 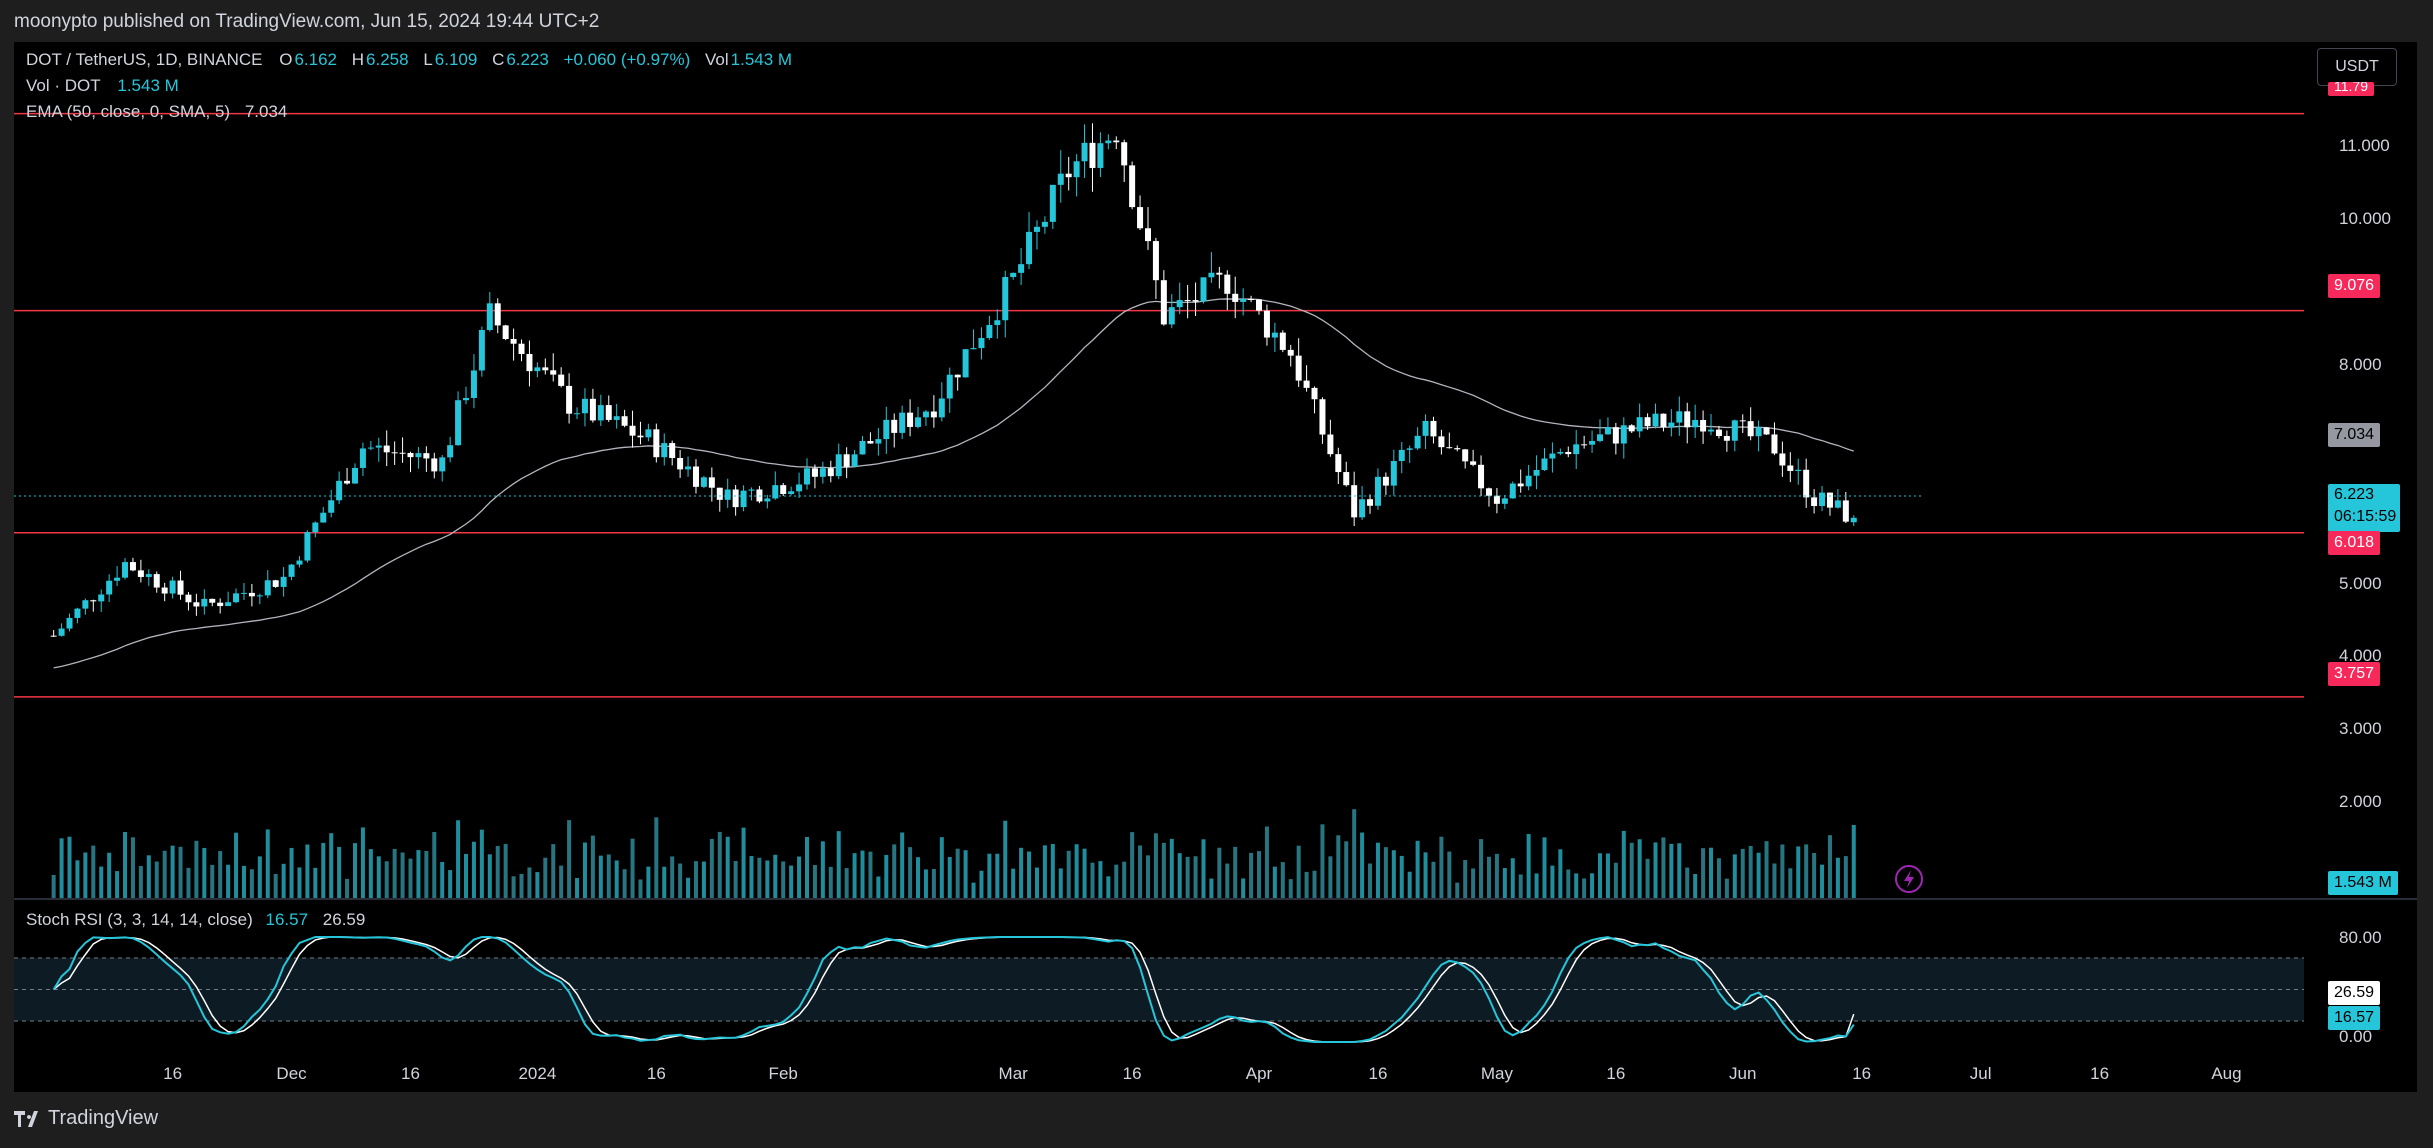 What do you see at coordinates (128, 111) in the screenshot?
I see `ema-label: EMA (50, close, 0, SMA, 5)` at bounding box center [128, 111].